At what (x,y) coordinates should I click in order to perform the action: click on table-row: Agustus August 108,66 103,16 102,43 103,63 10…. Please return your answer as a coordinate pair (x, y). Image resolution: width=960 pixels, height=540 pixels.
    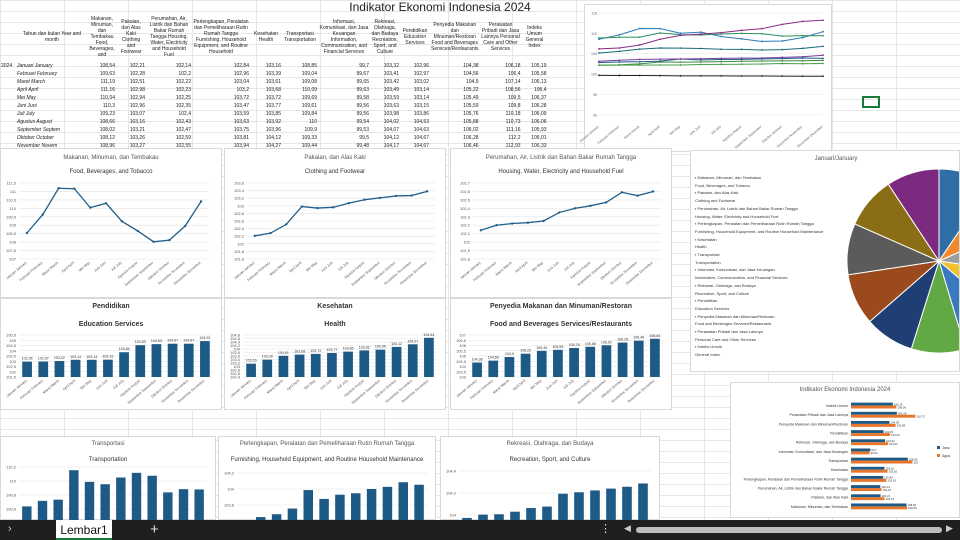
    Looking at the image, I should click on (274, 122).